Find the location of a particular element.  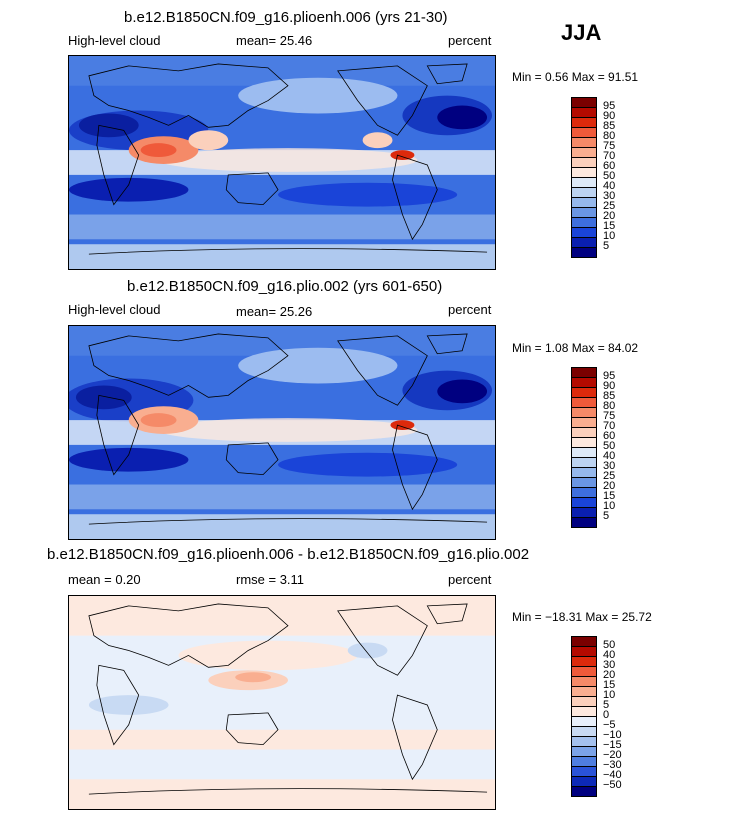

panel-3-min-max: Min = −18.31 Max = 25.72 is located at coordinates (582, 617).